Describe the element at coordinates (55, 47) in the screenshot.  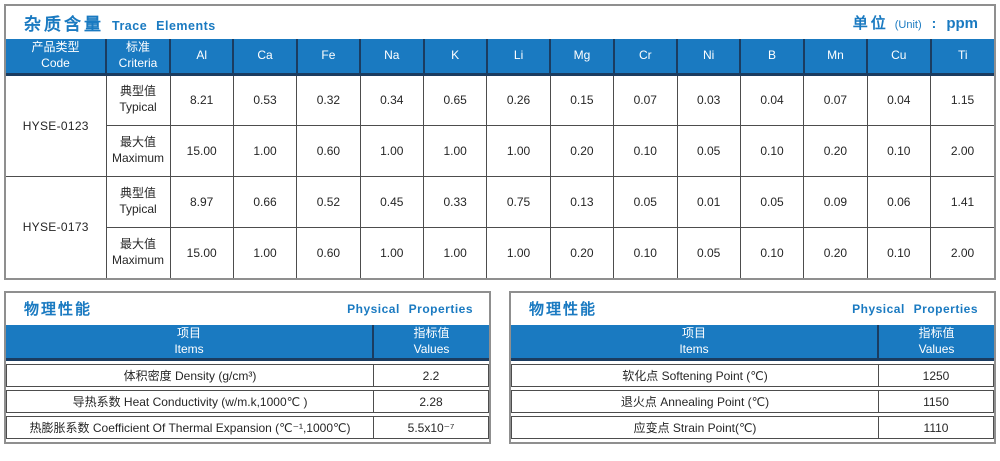
I see `code-header-chinese: 产品类型` at that location.